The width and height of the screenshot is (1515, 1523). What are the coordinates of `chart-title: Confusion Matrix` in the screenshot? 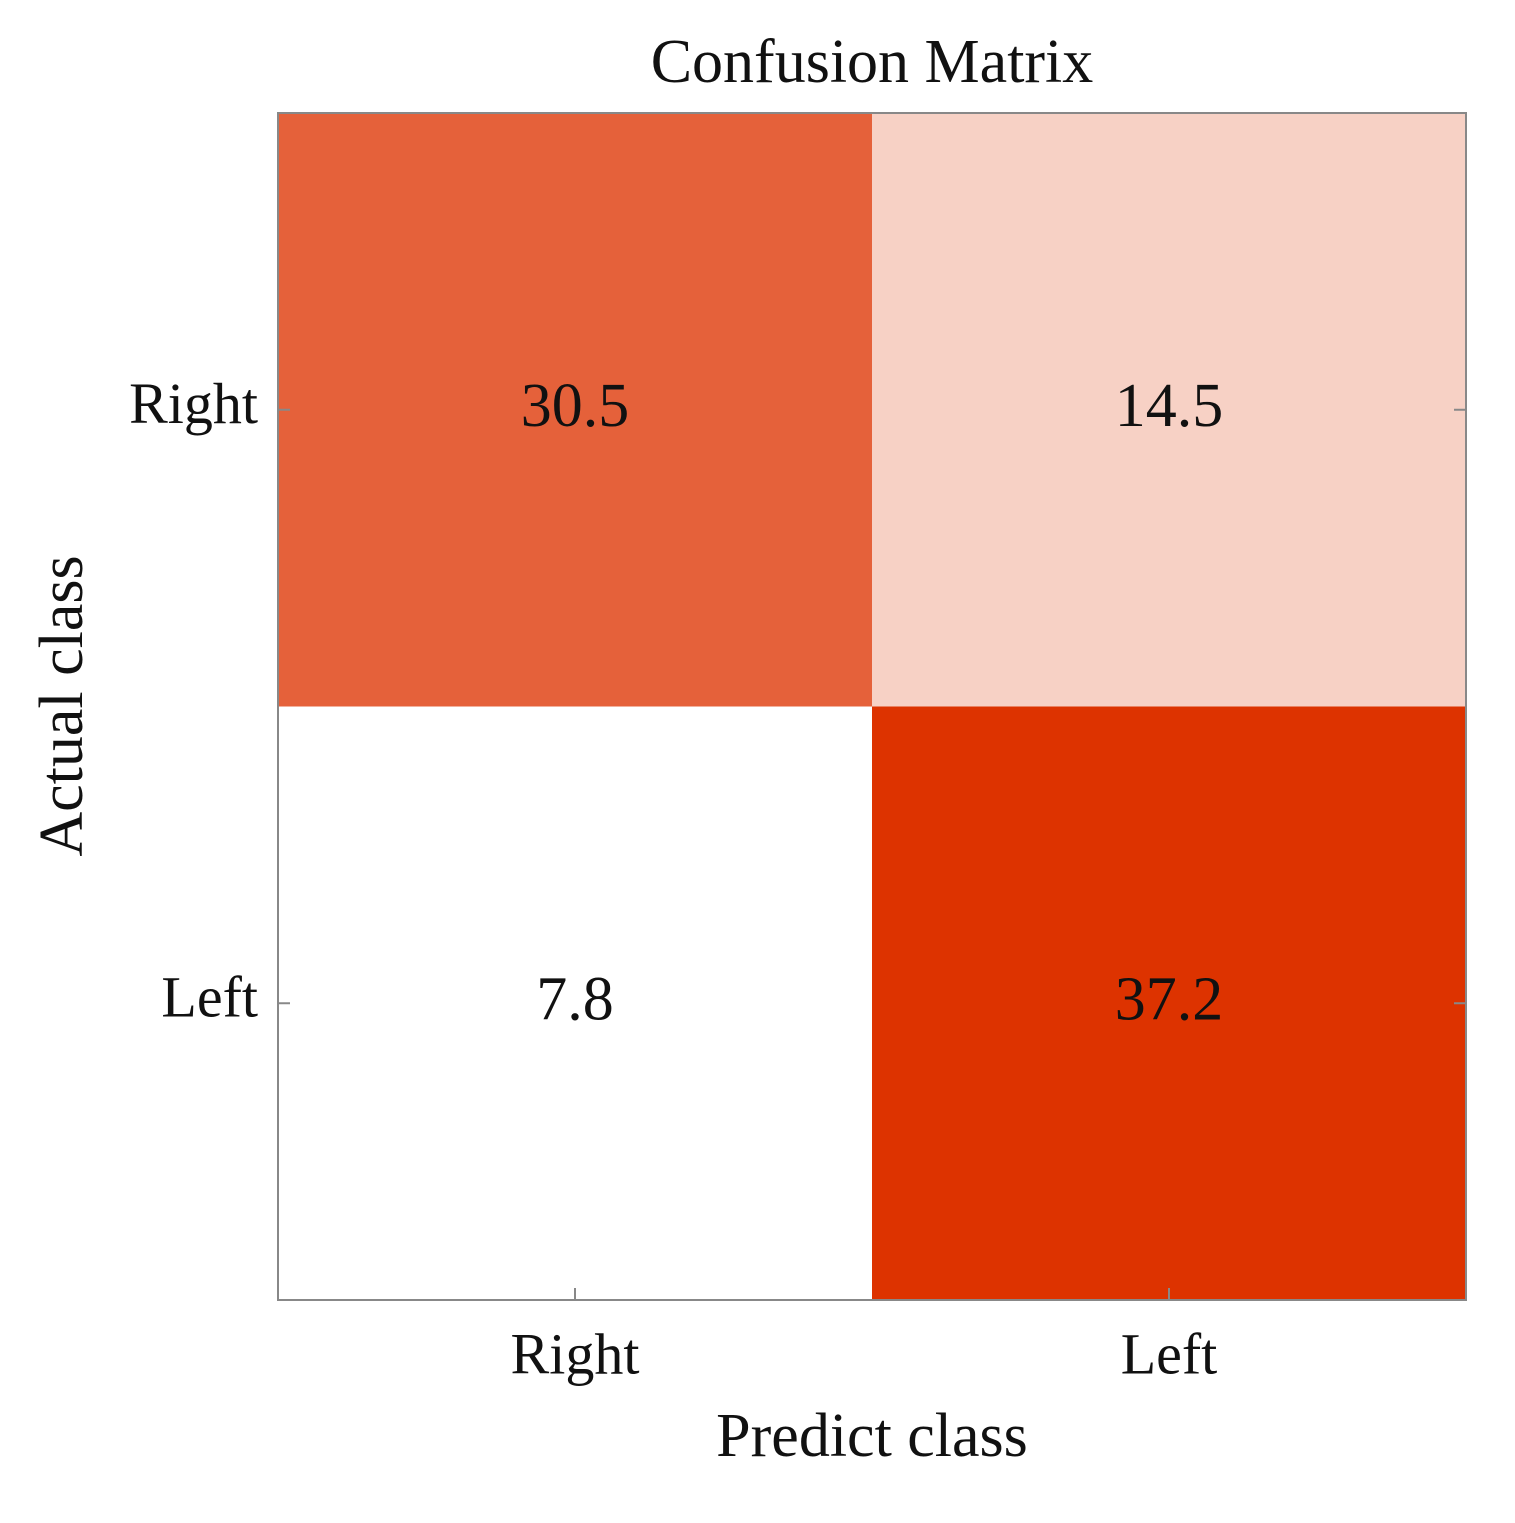 It's located at (872, 62).